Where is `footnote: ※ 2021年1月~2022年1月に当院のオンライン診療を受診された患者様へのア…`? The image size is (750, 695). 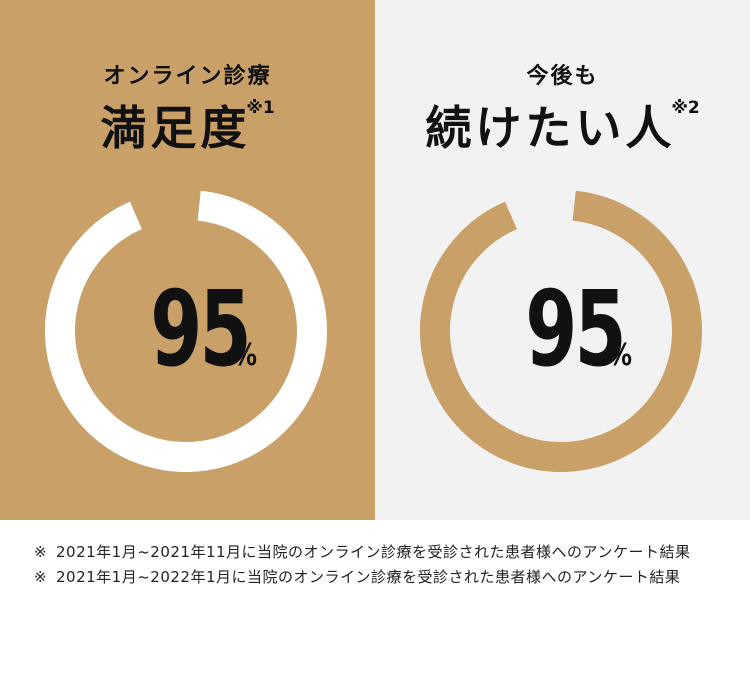
footnote: ※ 2021年1月~2022年1月に当院のオンライン診療を受診された患者様へのア… is located at coordinates (379, 577).